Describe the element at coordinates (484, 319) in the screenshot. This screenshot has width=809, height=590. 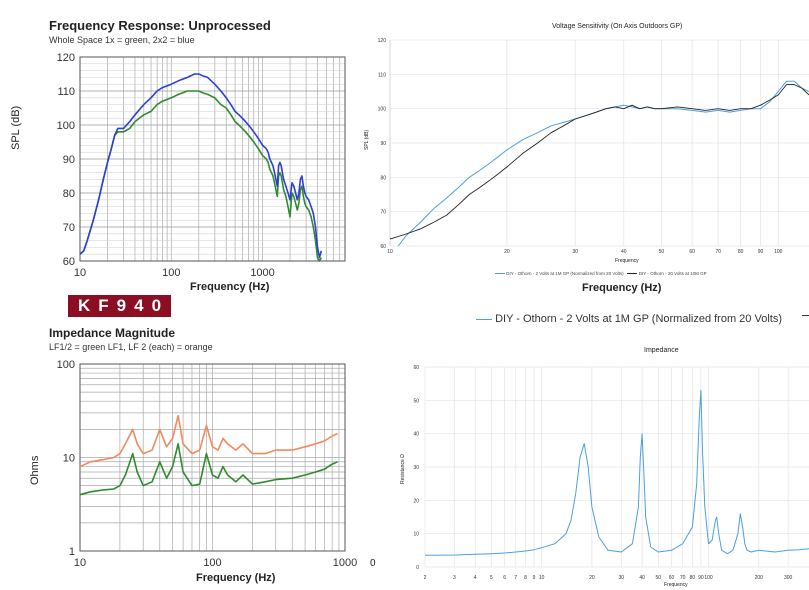
I see `legend-outside-swatch` at that location.